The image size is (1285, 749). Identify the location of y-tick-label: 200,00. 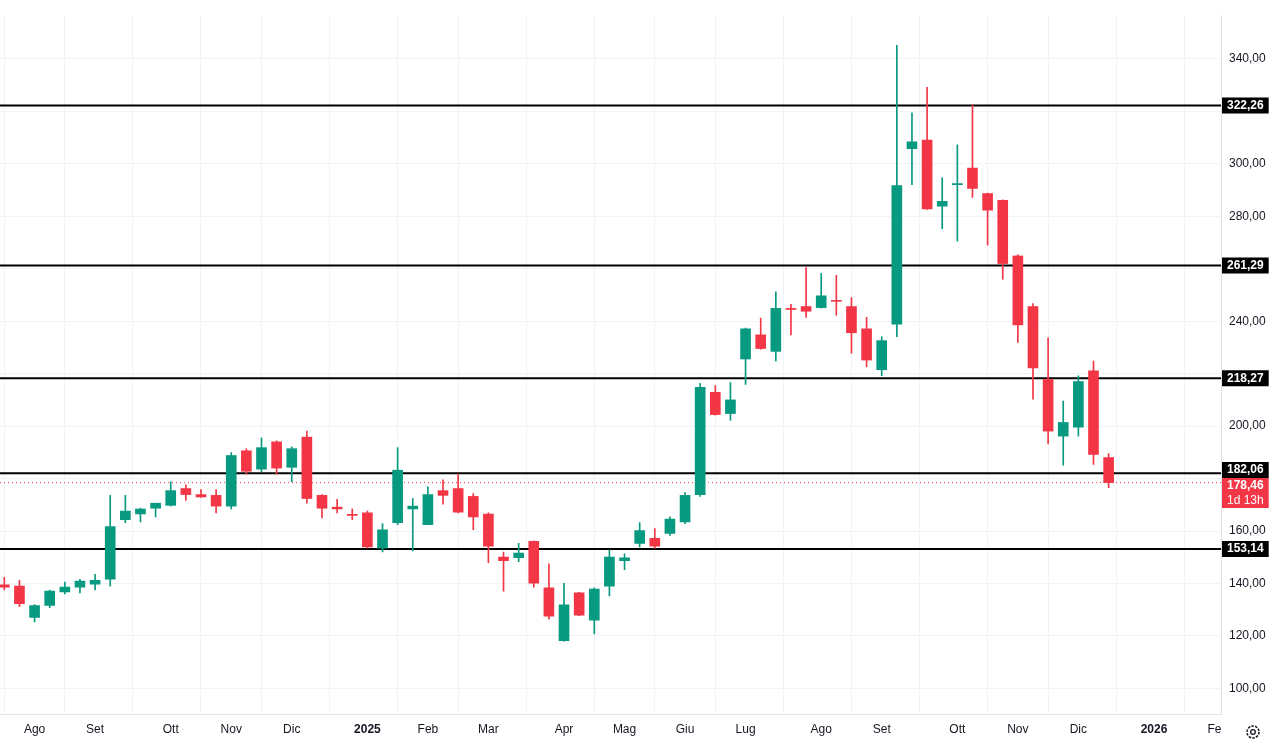
(1248, 425).